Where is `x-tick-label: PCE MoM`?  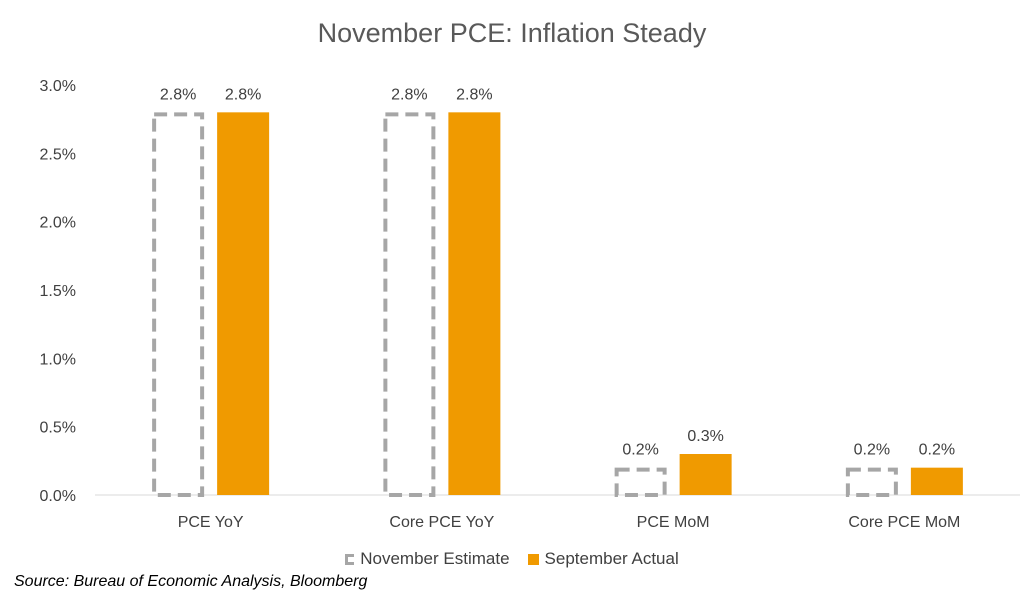
x-tick-label: PCE MoM is located at coordinates (673, 522).